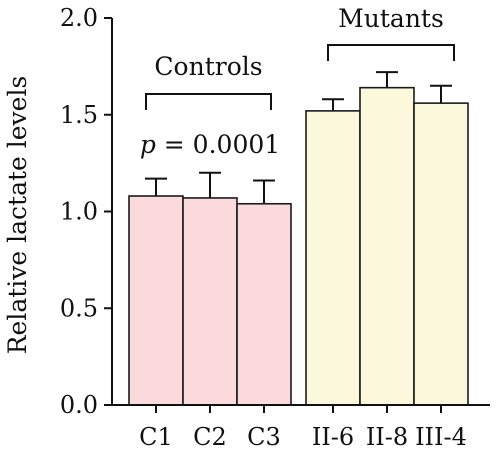 The image size is (500, 461). I want to click on x-tick-label: C2, so click(210, 437).